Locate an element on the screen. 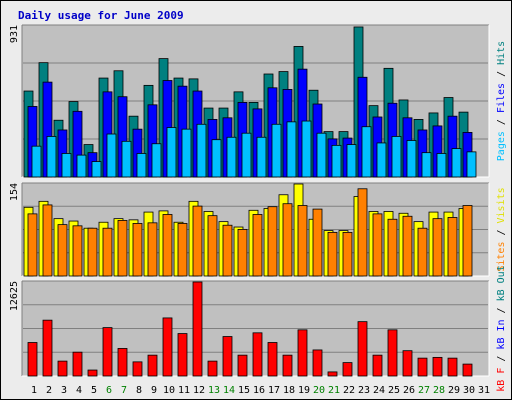  x-tick-label: 17 is located at coordinates (274, 390).